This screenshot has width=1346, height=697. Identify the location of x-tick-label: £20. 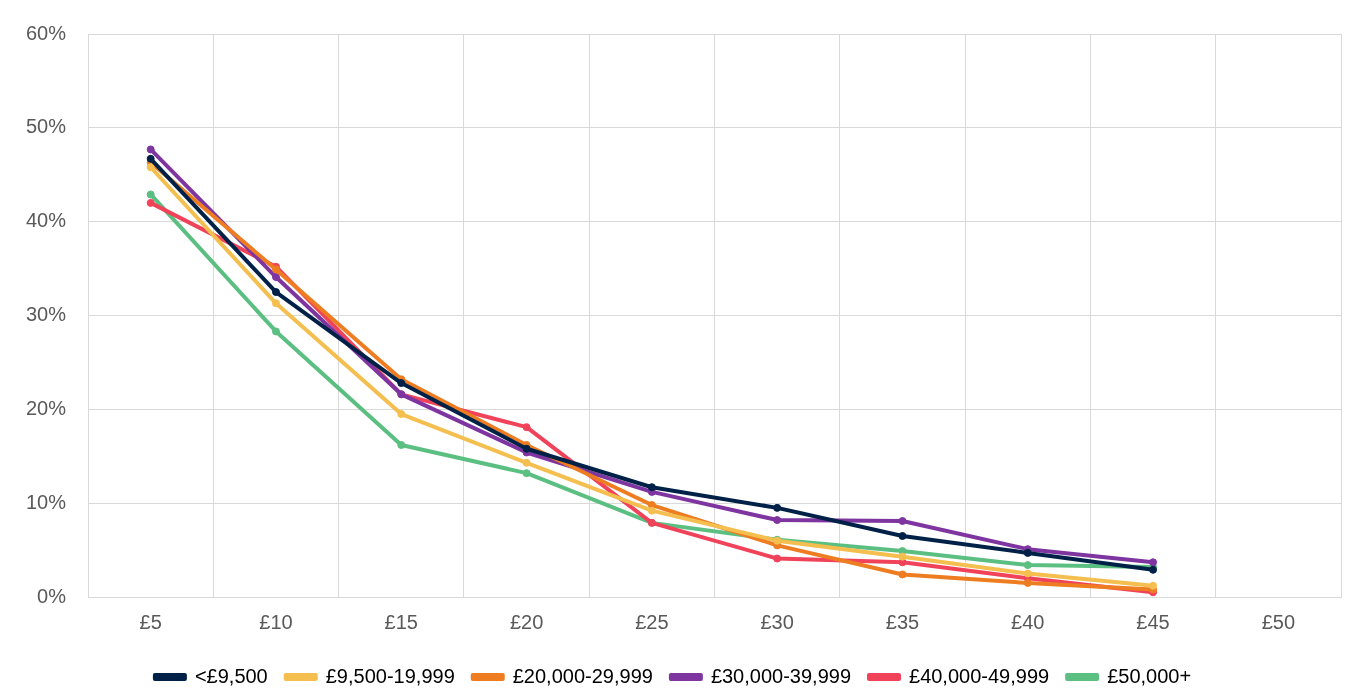
(526, 621).